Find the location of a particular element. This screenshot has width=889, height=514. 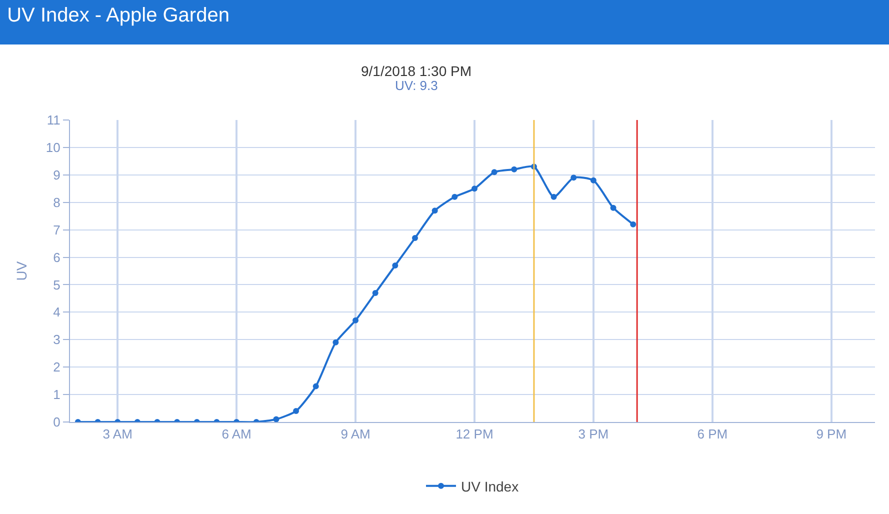

y-tick-label: 5 is located at coordinates (56, 284).